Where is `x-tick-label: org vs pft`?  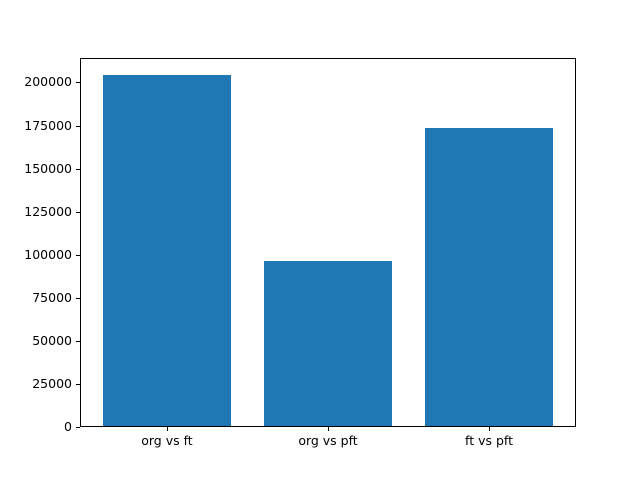 x-tick-label: org vs pft is located at coordinates (328, 440).